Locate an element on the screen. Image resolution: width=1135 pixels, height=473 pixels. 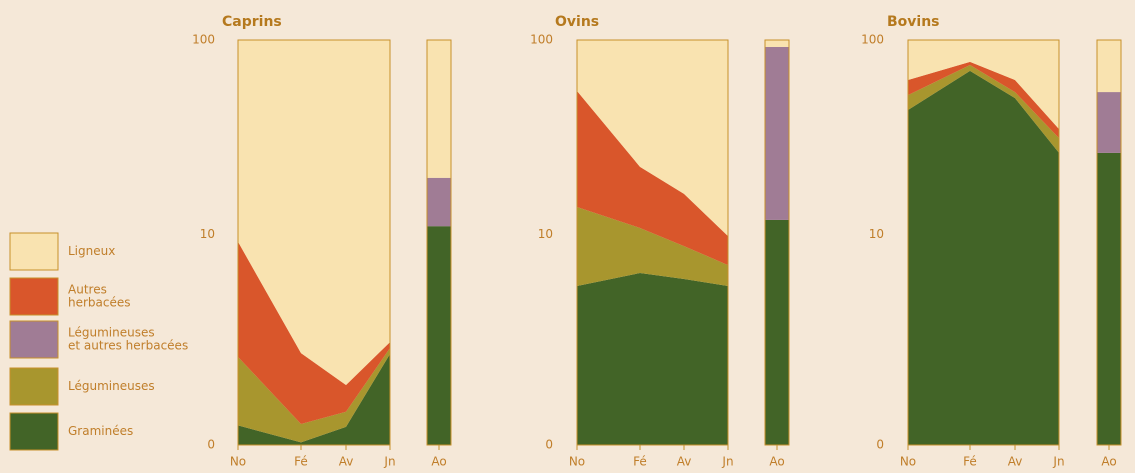
legend-label: Graminées is located at coordinates (100, 431).